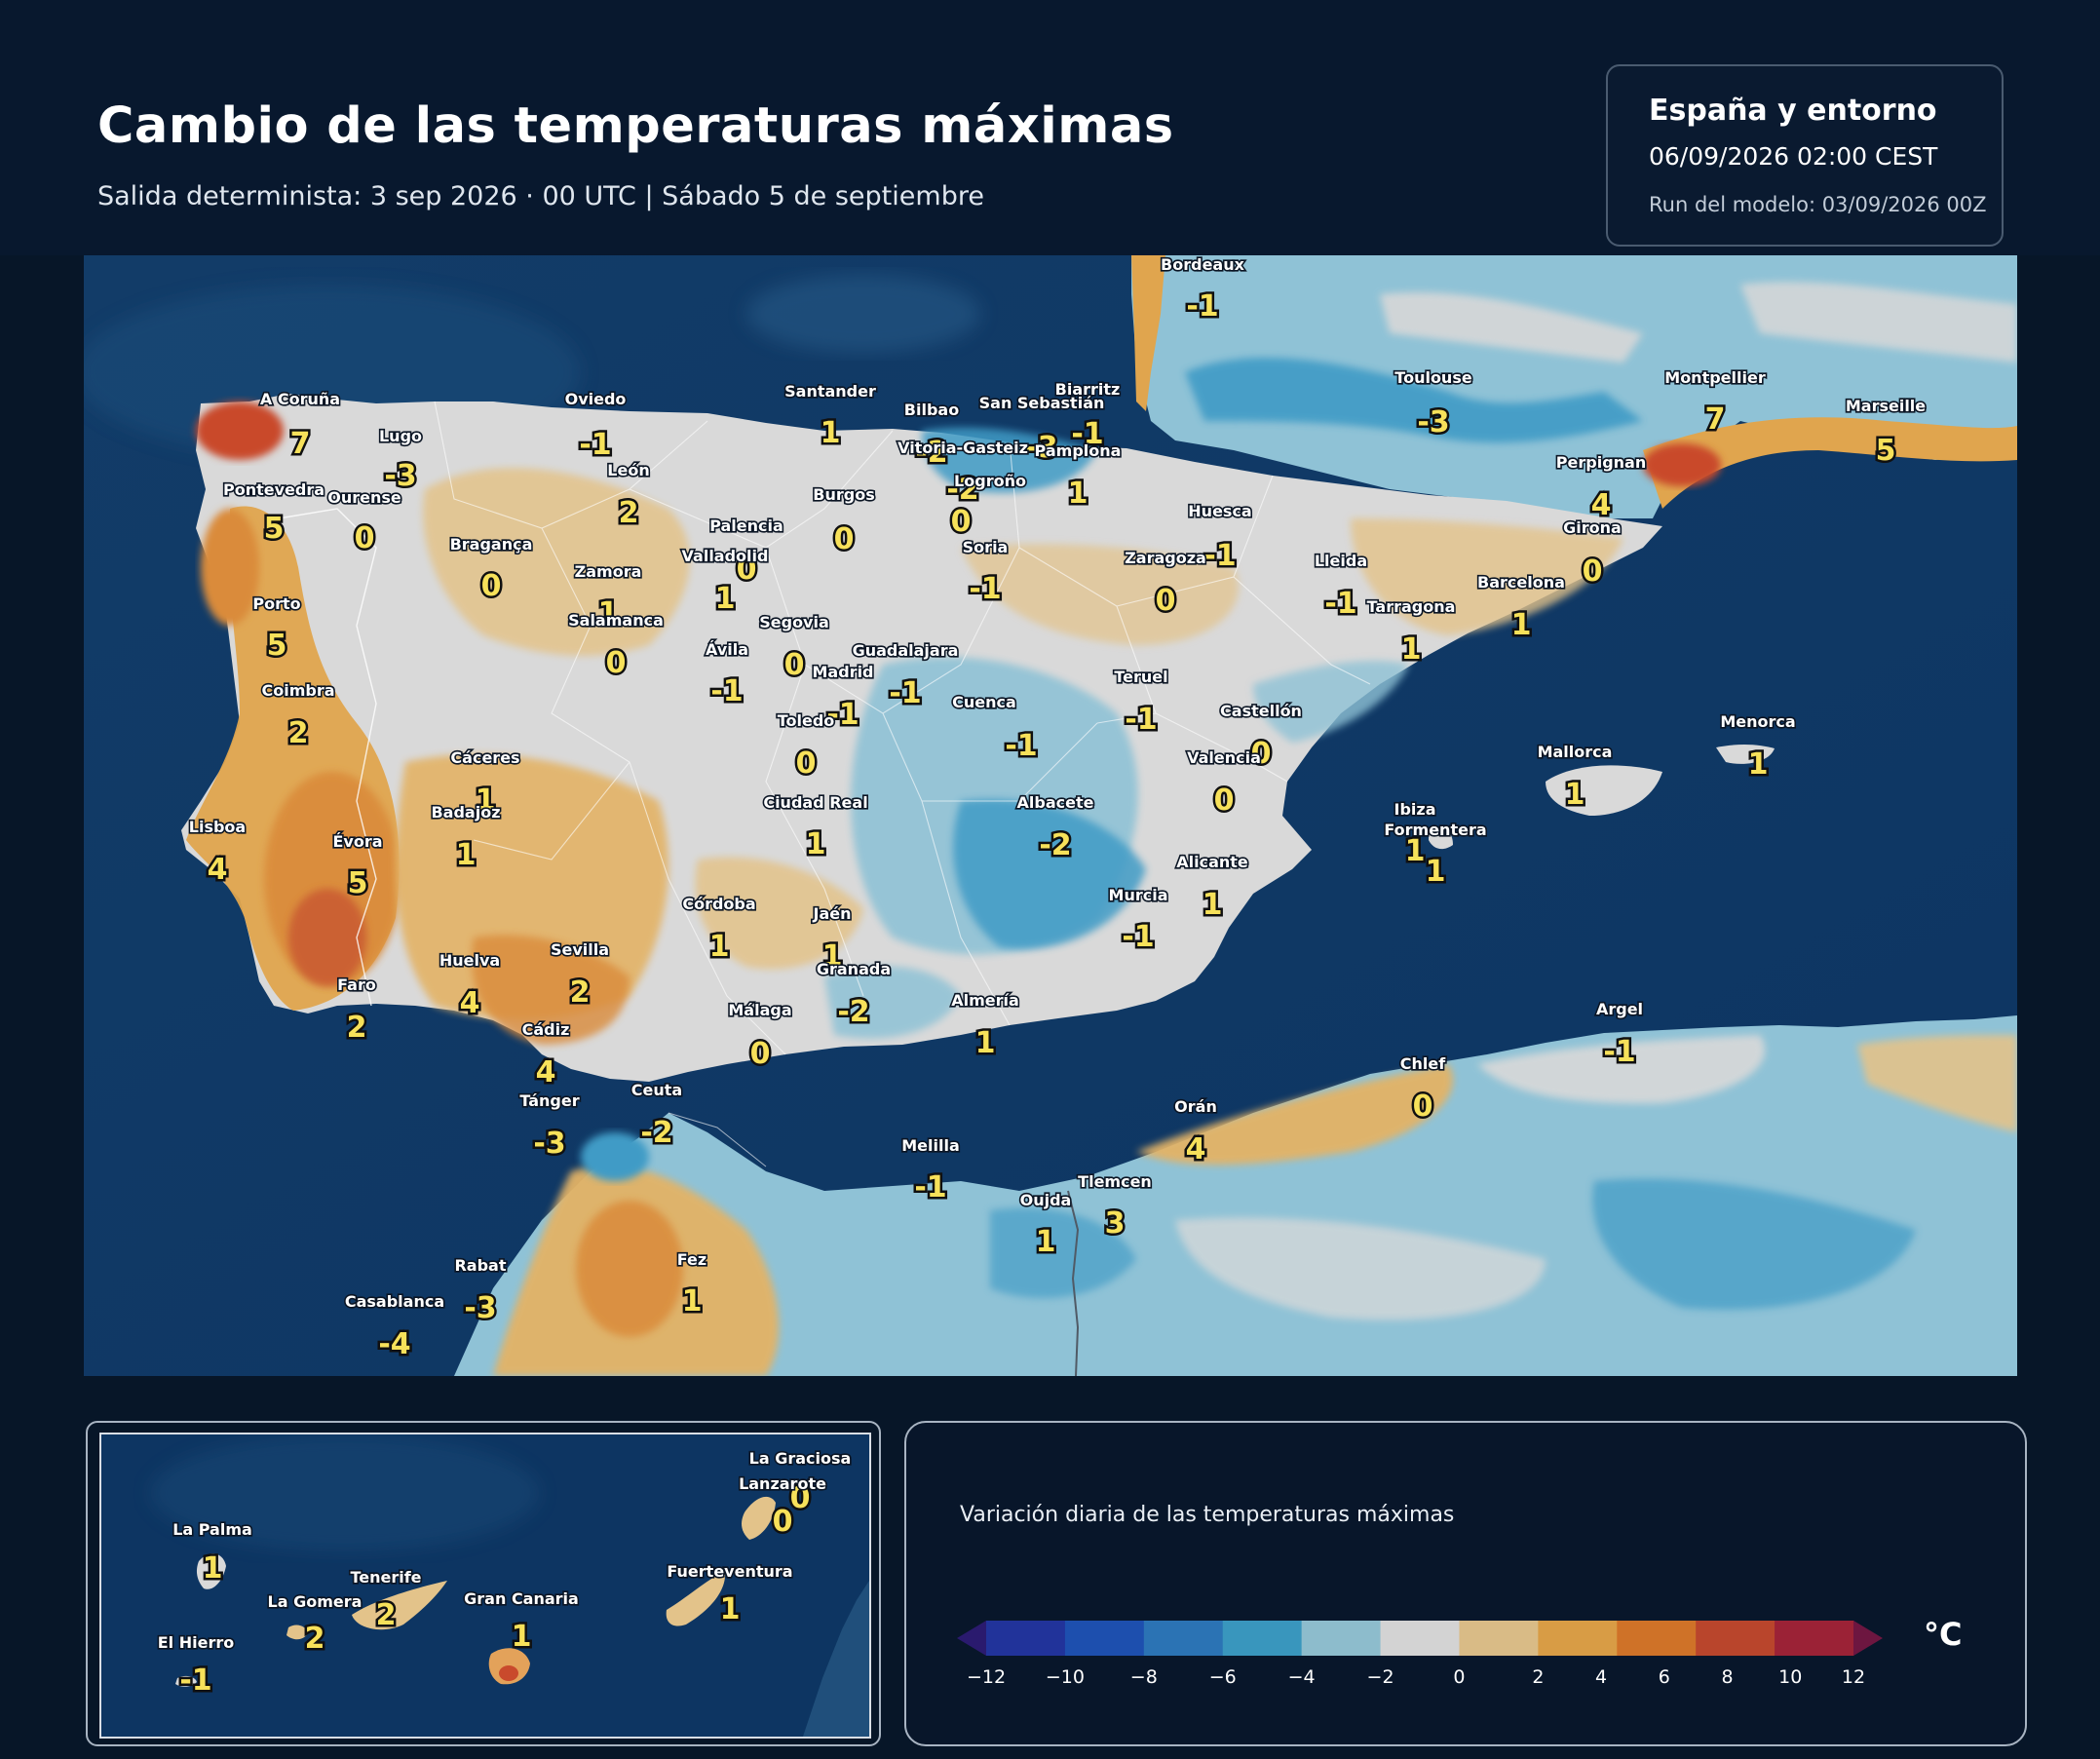  What do you see at coordinates (830, 391) in the screenshot?
I see `city-label: Santander` at bounding box center [830, 391].